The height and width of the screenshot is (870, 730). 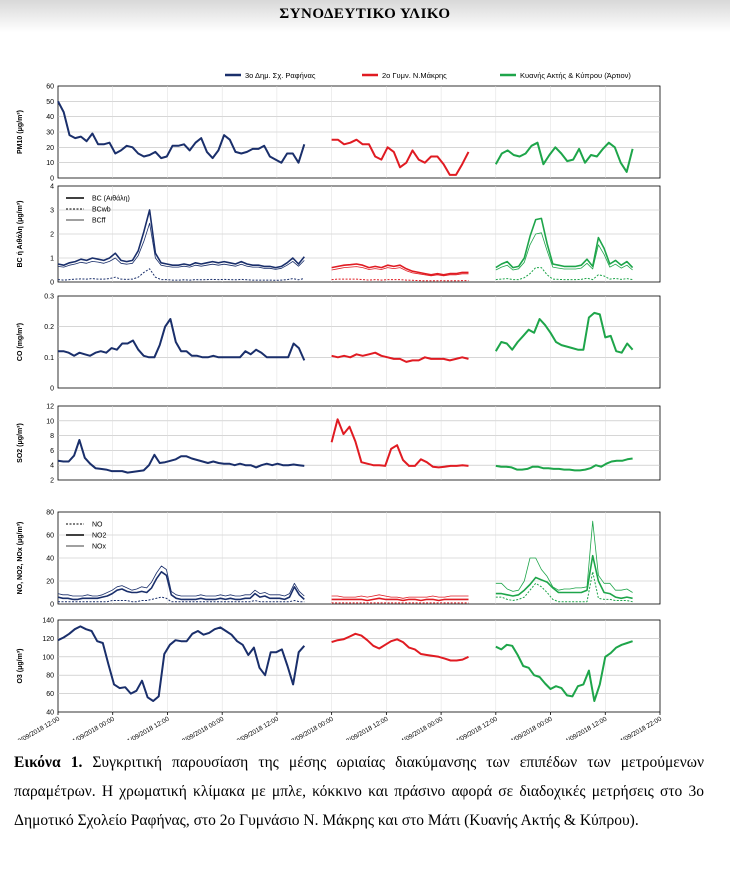 I want to click on y-axis-label-bc: BC ή Αιθάλη (μg/m³), so click(x=20, y=234).